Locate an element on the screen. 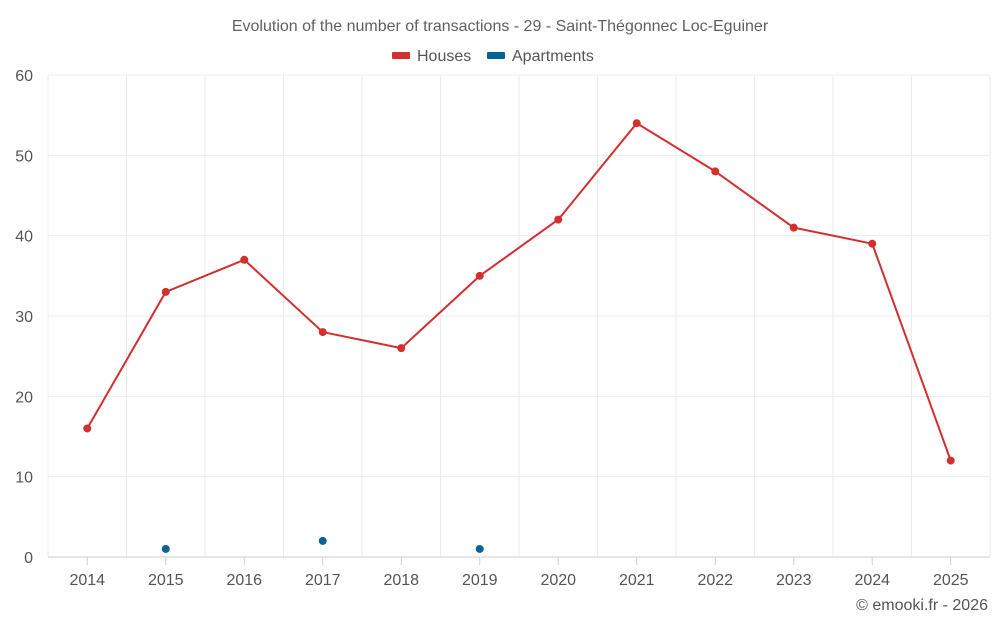  x-tick-label: 2016 is located at coordinates (244, 580).